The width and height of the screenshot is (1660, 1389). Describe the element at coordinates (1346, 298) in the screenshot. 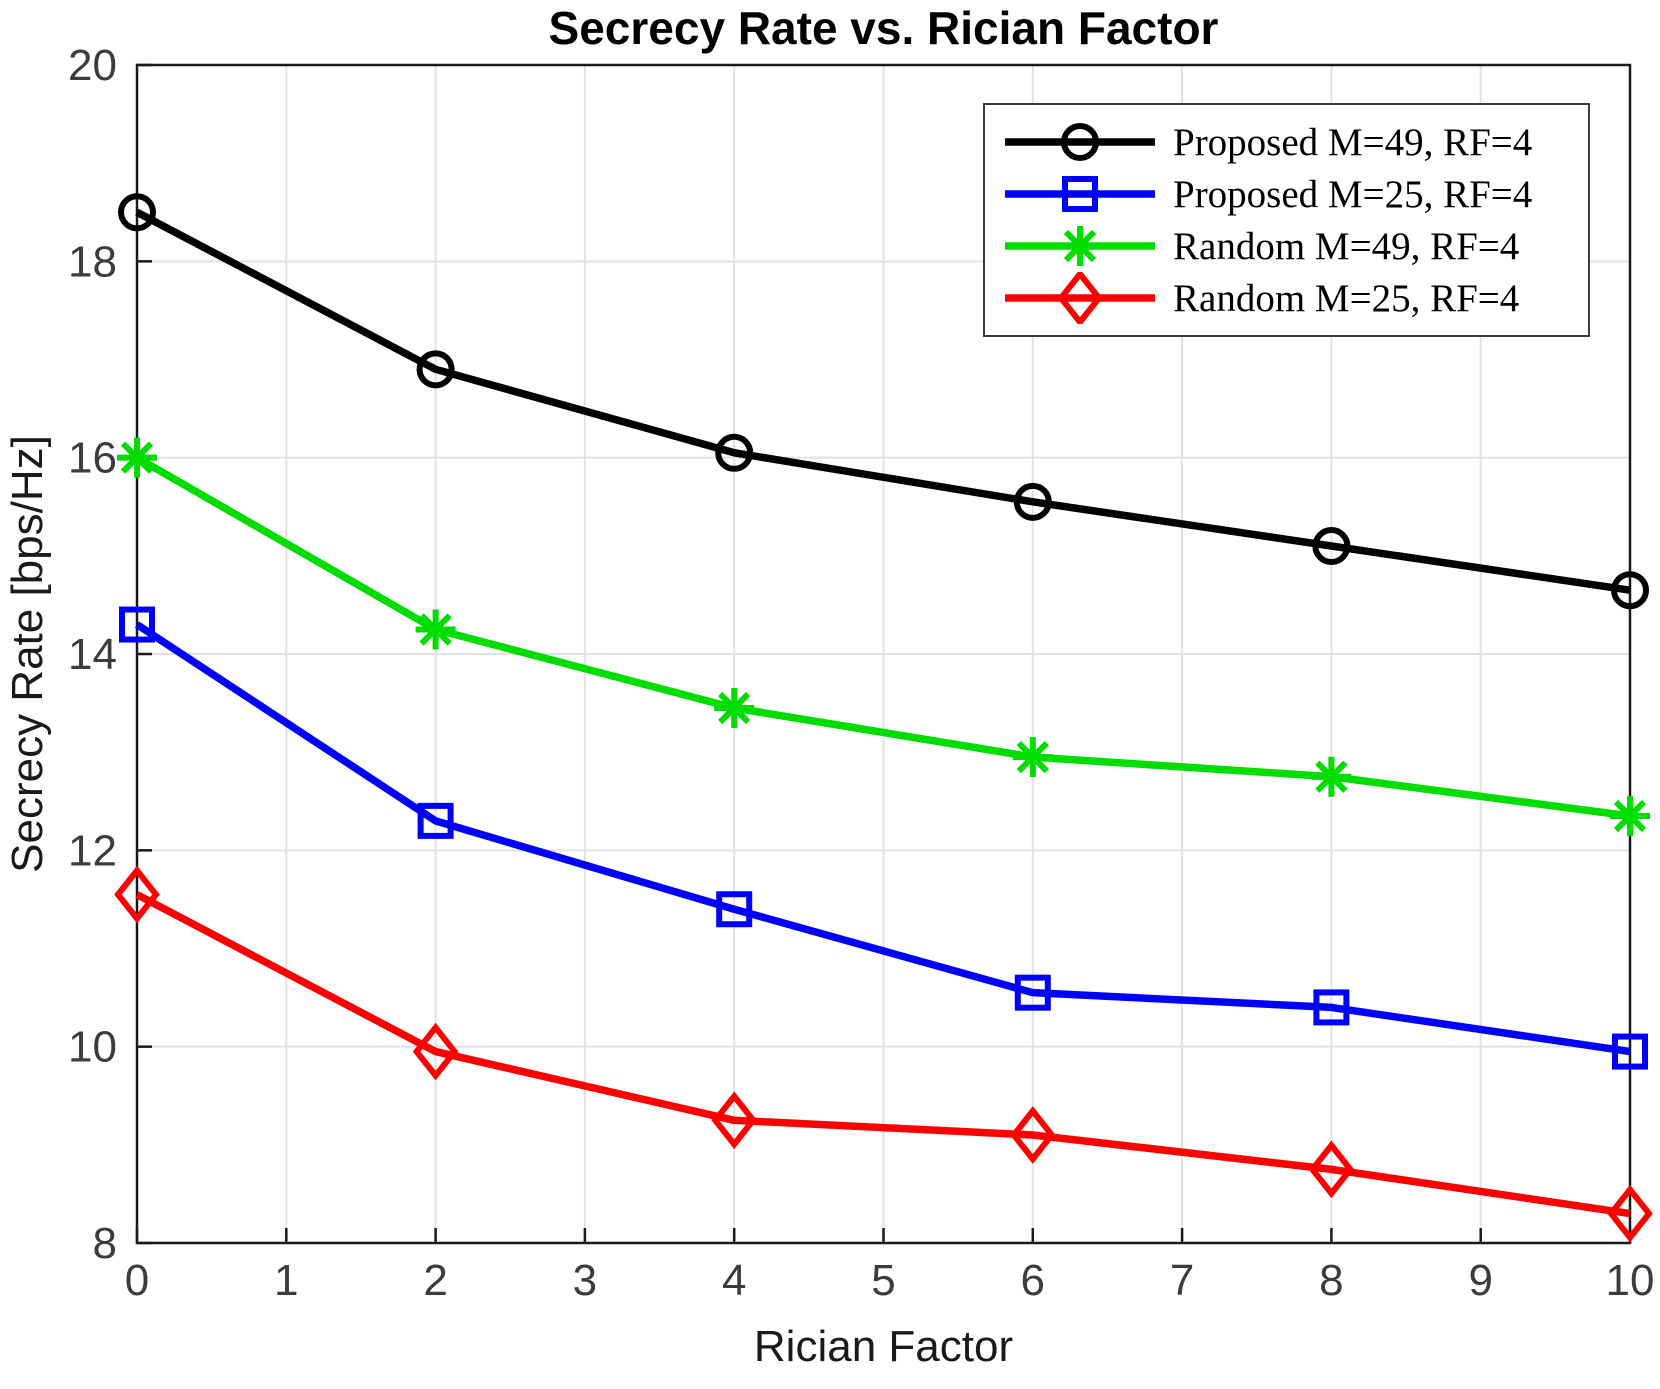

I see `legend-label: Random M=25, RF=4` at that location.